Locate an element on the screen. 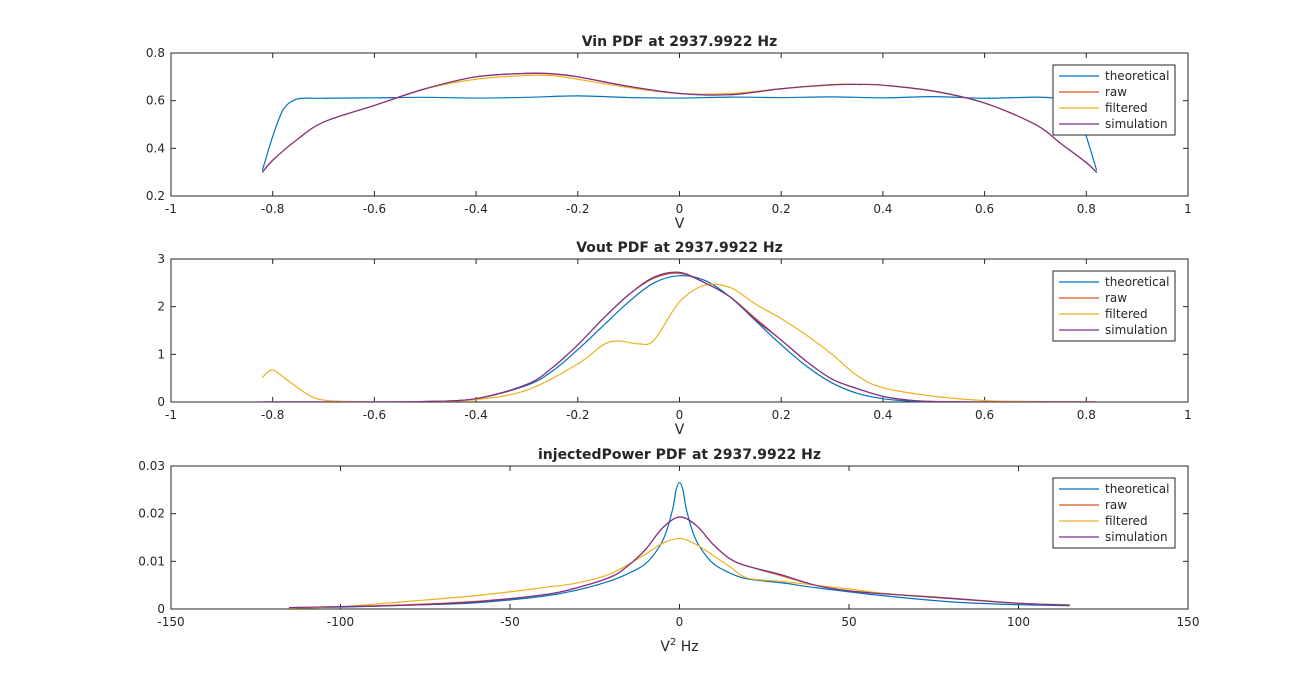 The image size is (1313, 689). vin-legend-label-raw: raw is located at coordinates (1116, 92).